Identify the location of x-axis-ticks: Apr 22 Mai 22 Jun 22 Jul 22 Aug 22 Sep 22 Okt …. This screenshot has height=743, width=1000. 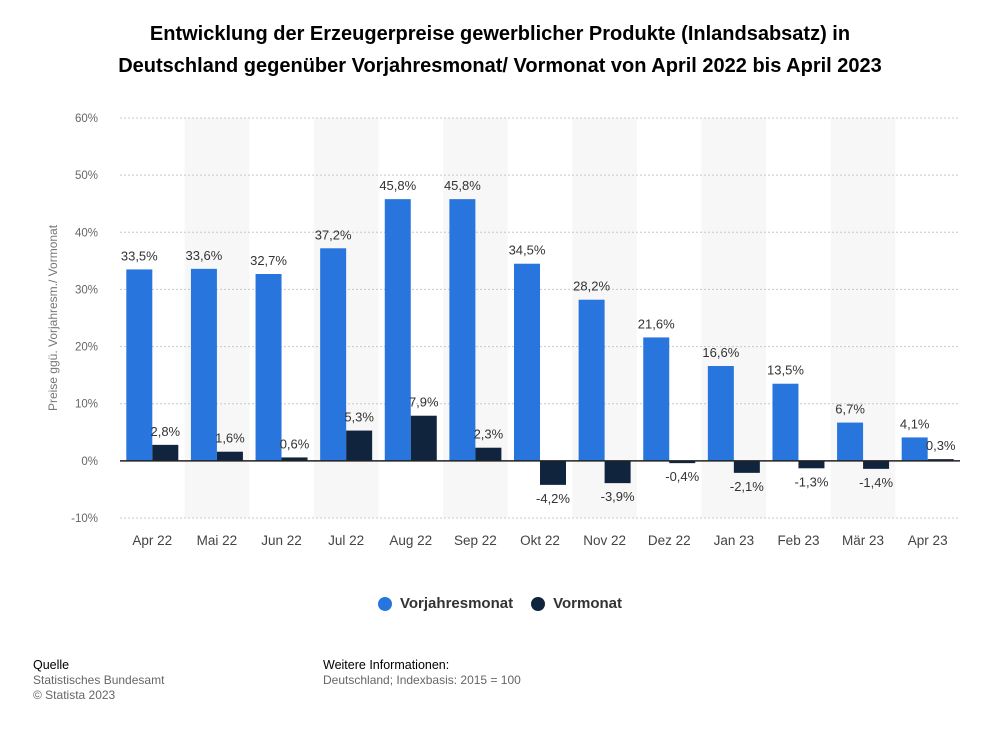
(539, 540).